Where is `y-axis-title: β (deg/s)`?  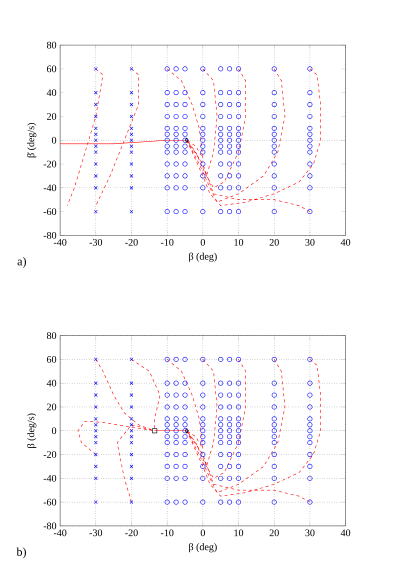
y-axis-title: β (deg/s) is located at coordinates (31, 431).